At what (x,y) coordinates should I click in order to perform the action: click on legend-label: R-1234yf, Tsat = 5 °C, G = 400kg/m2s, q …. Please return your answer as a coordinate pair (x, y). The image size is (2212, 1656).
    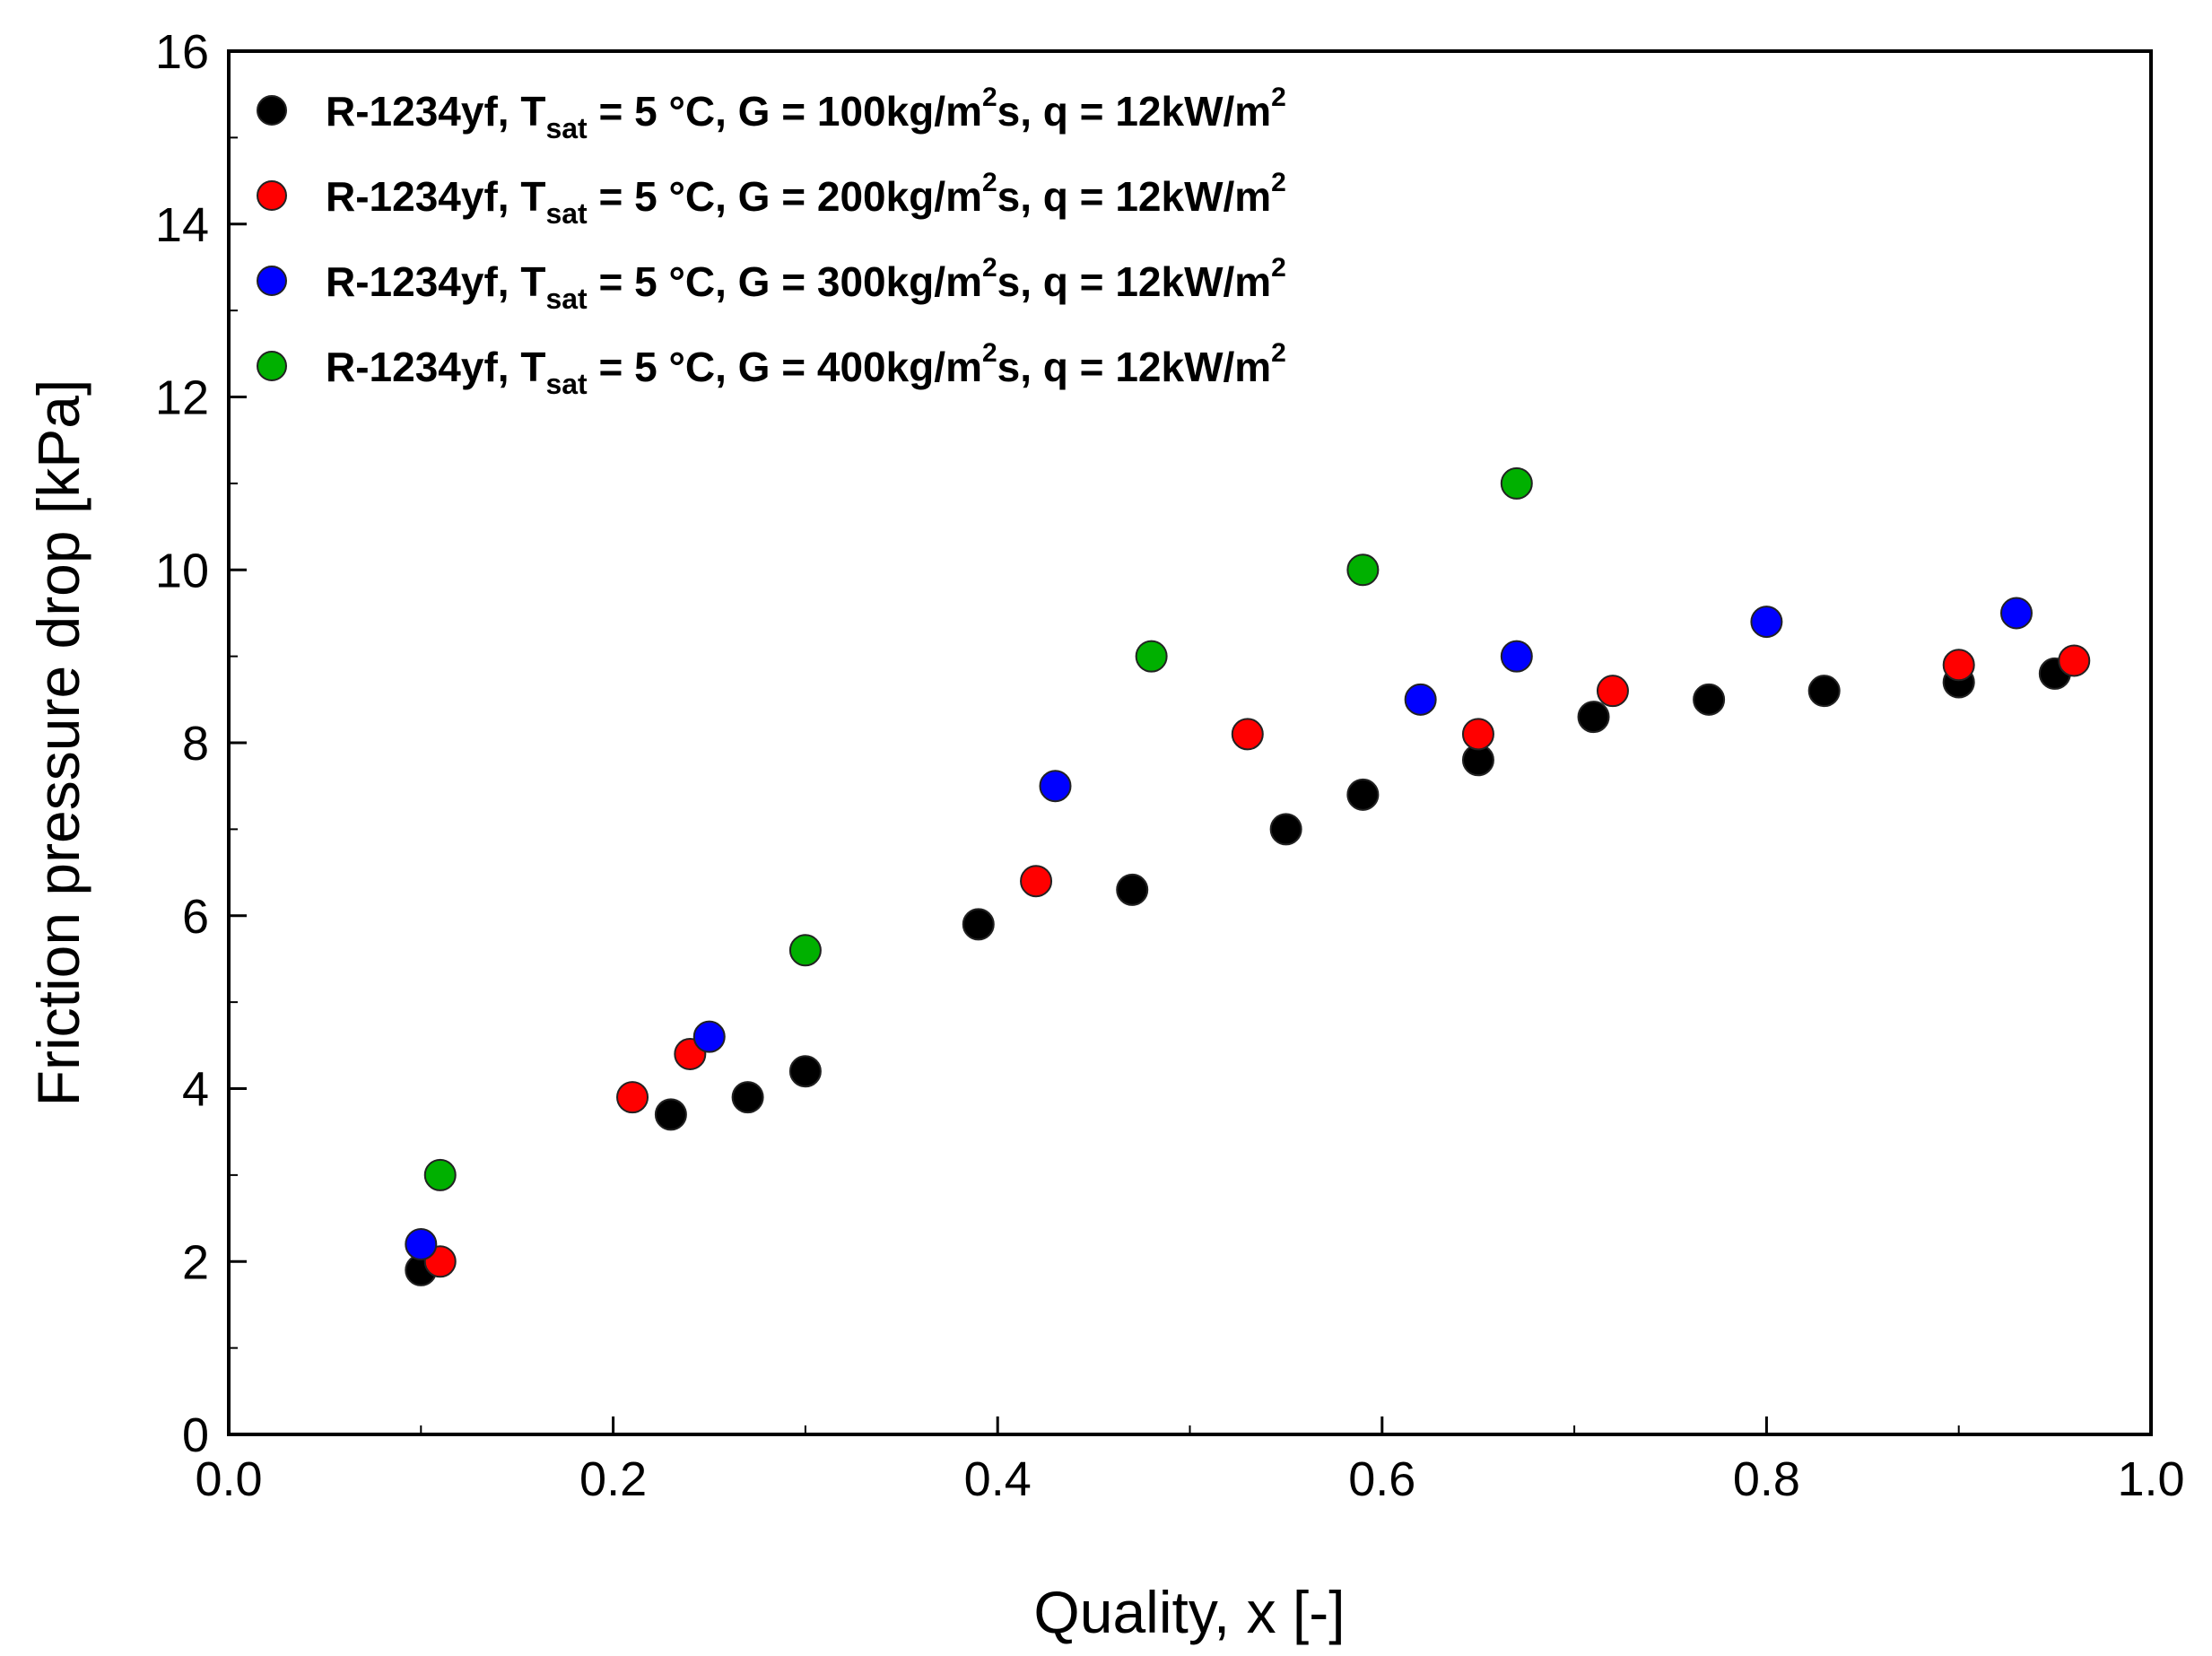
    Looking at the image, I should click on (806, 369).